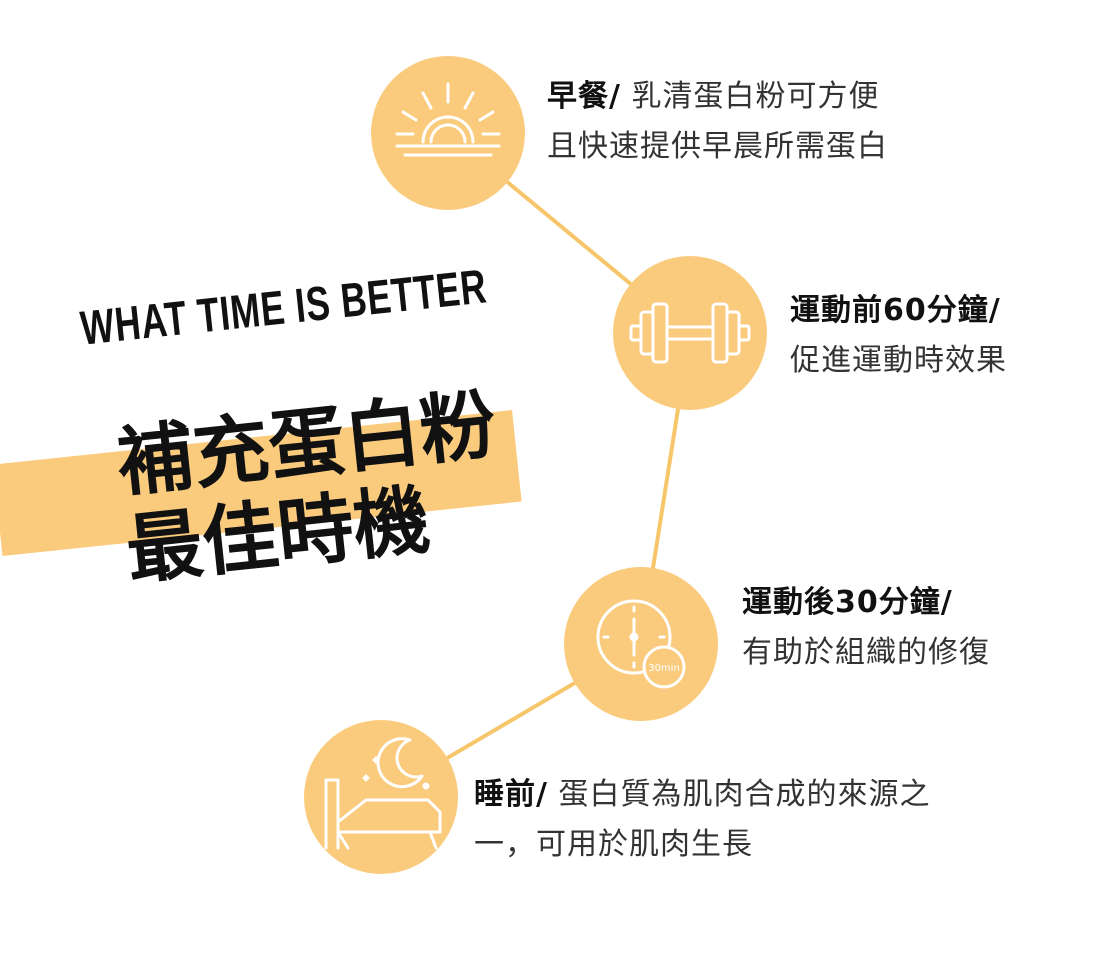 The height and width of the screenshot is (960, 1100). I want to click on pre-workout-circle, so click(690, 333).